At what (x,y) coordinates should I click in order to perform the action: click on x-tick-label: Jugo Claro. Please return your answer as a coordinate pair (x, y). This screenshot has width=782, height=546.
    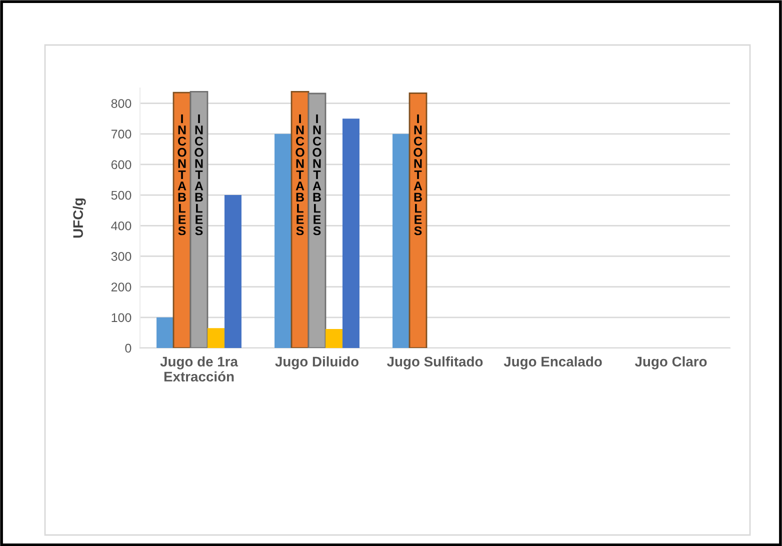
    Looking at the image, I should click on (670, 363).